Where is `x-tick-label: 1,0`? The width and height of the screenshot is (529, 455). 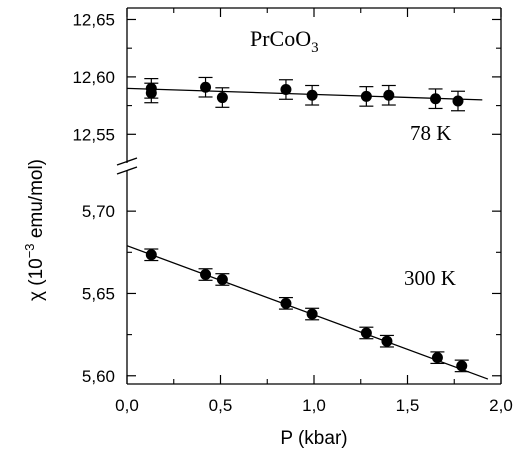
x-tick-label: 1,0 is located at coordinates (314, 405).